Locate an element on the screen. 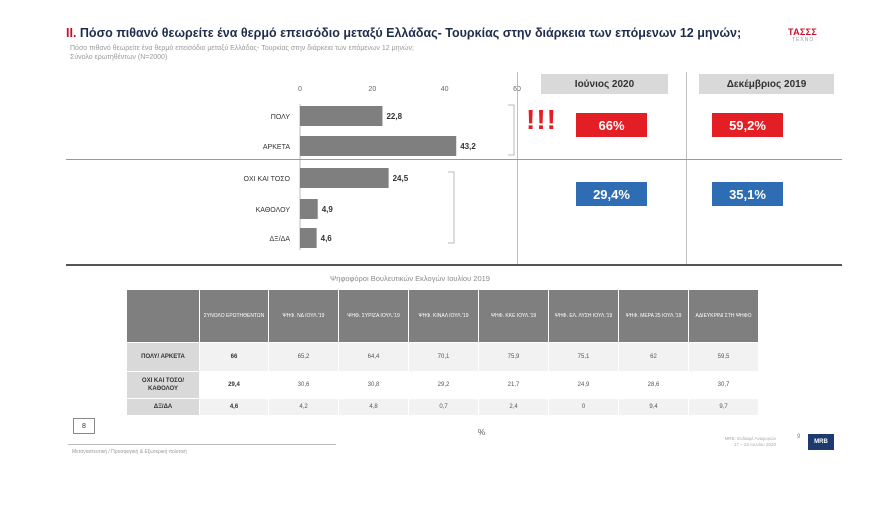 The height and width of the screenshot is (523, 874). col-header: ΨΗΦ. ΚΚΕ ΙΟΥΛ.'19 is located at coordinates (513, 316).